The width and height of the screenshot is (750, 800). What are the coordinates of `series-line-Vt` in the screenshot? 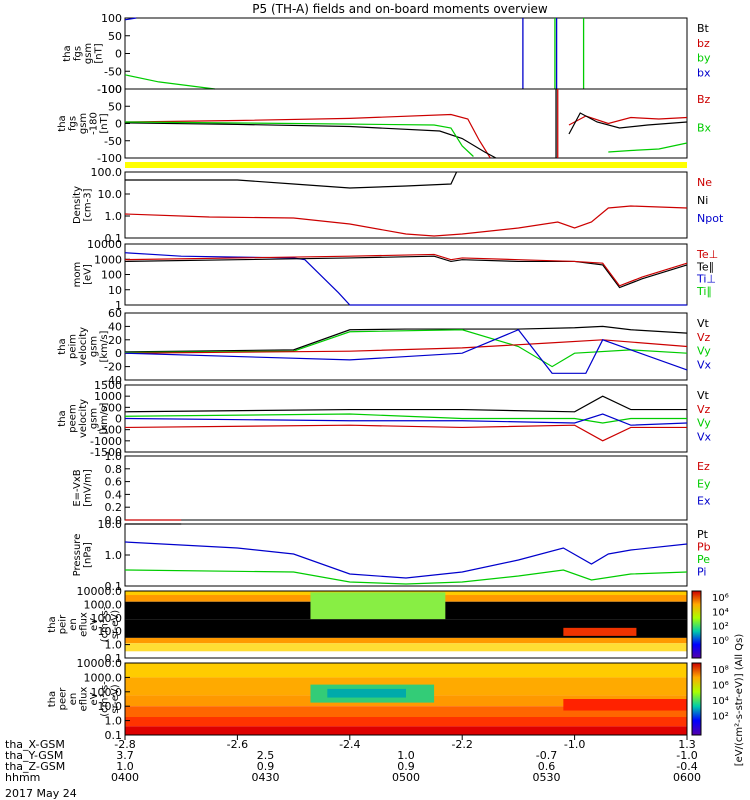 It's located at (405, 404).